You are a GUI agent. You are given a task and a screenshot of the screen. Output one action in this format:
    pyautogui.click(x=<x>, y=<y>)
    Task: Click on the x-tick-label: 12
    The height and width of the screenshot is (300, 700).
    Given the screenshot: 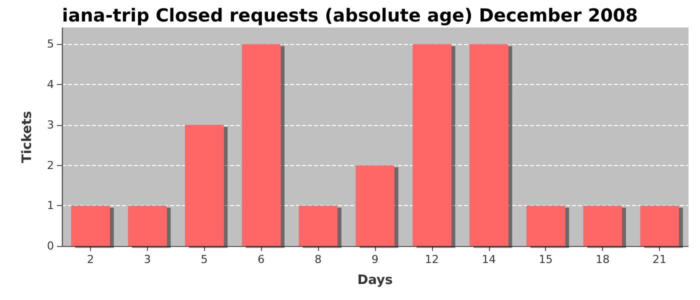 What is the action you would take?
    pyautogui.click(x=431, y=259)
    